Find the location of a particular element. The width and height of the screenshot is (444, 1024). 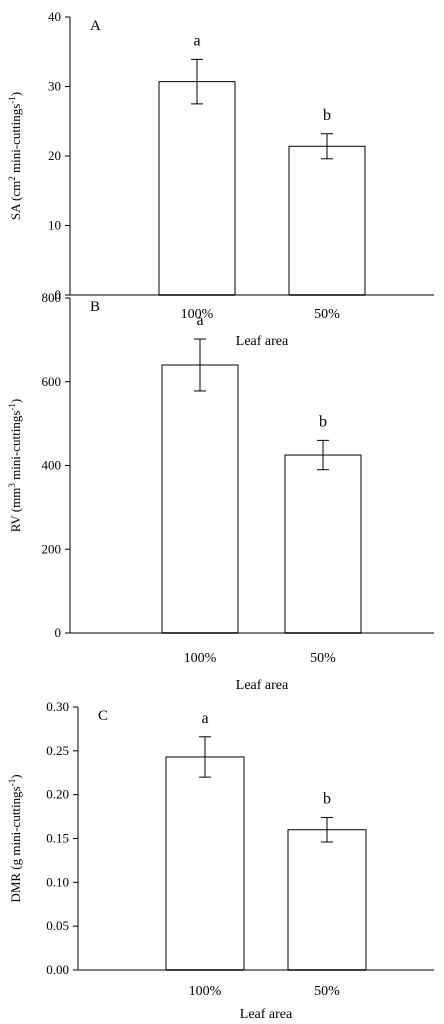

y-tick-label: 800 is located at coordinates (52, 297).